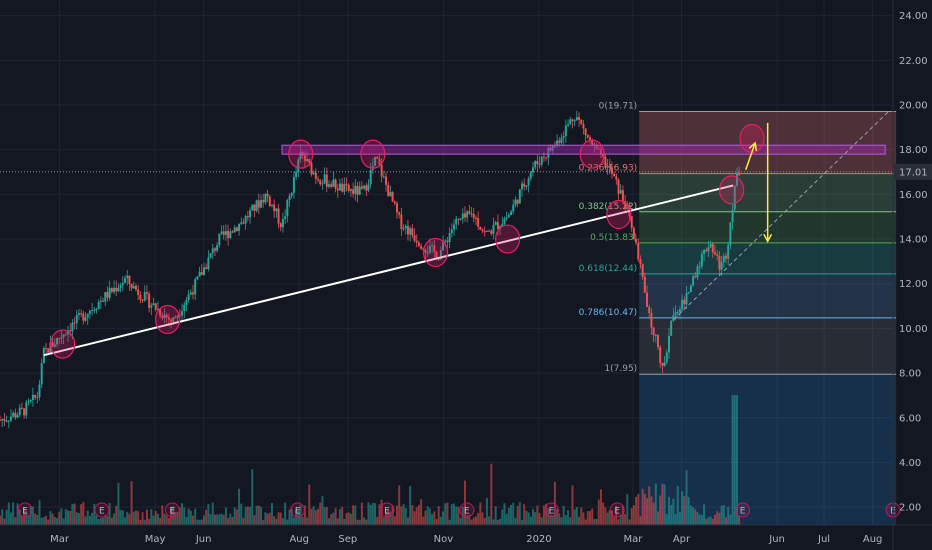 The height and width of the screenshot is (550, 932). I want to click on time-tick-label: Aug, so click(299, 539).